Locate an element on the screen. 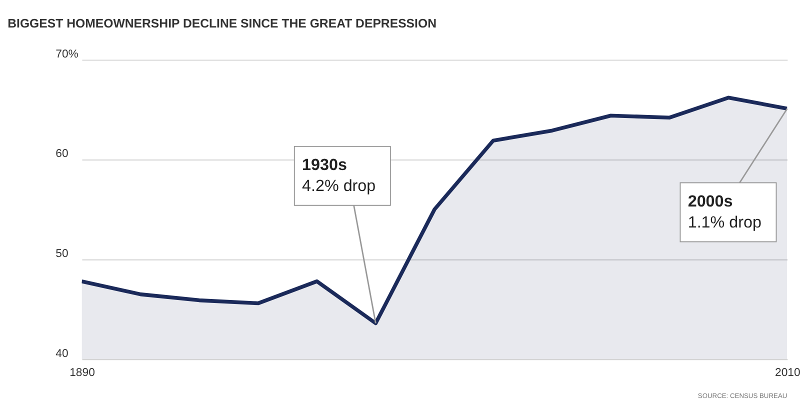  annotation: 2000s 1.1% drop is located at coordinates (725, 212).